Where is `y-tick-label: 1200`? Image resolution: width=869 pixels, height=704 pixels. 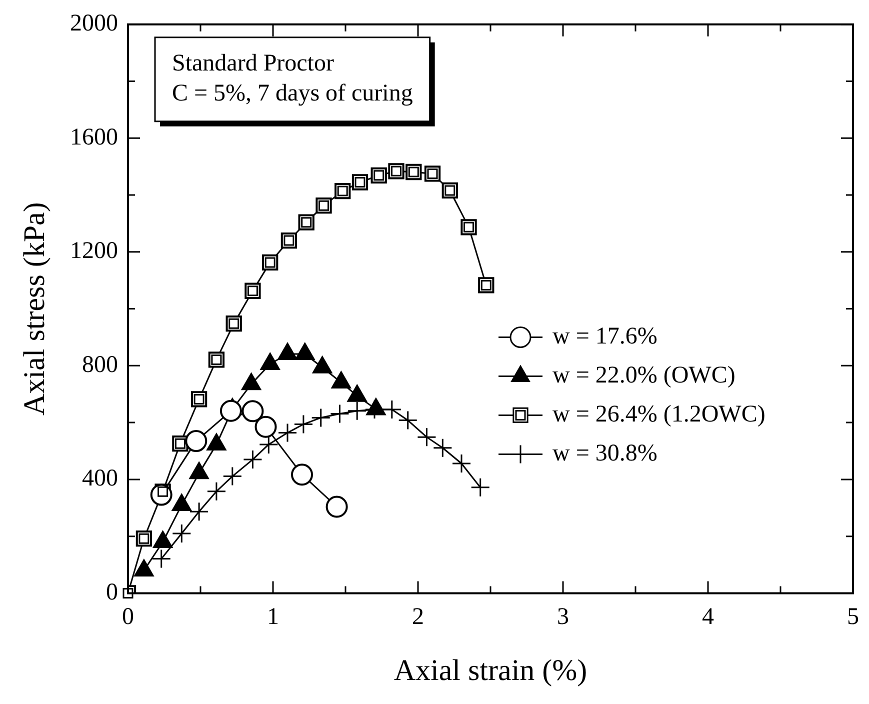
y-tick-label: 1200 is located at coordinates (94, 251).